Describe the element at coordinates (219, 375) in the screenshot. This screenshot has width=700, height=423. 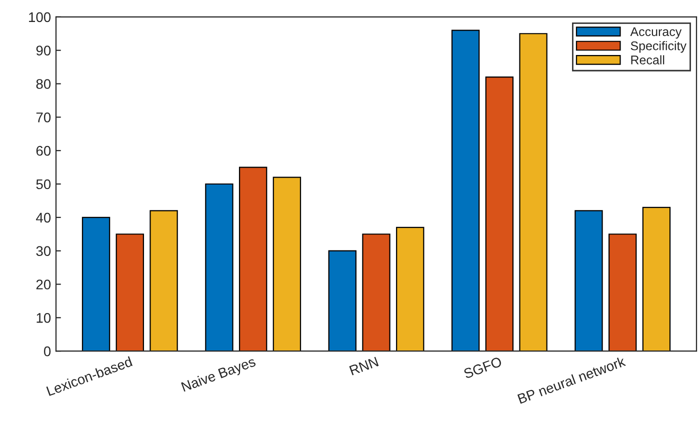
I see `x-tick-label: Naive Bayes` at that location.